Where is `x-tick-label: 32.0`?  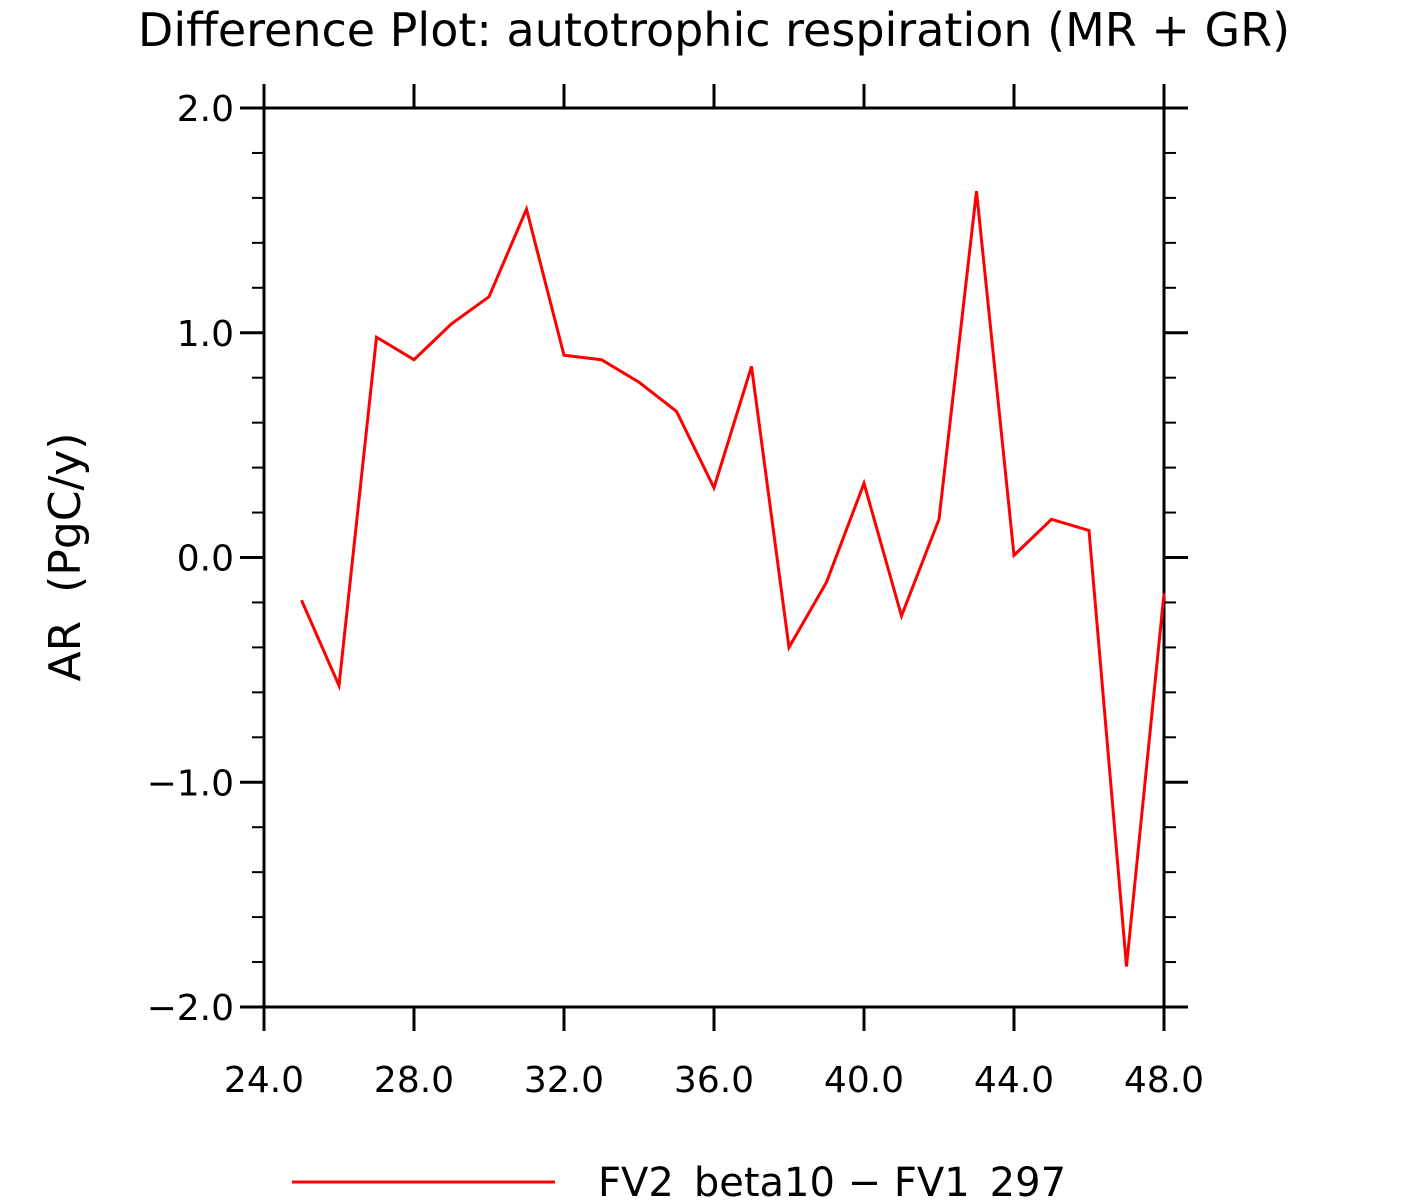 x-tick-label: 32.0 is located at coordinates (564, 1080).